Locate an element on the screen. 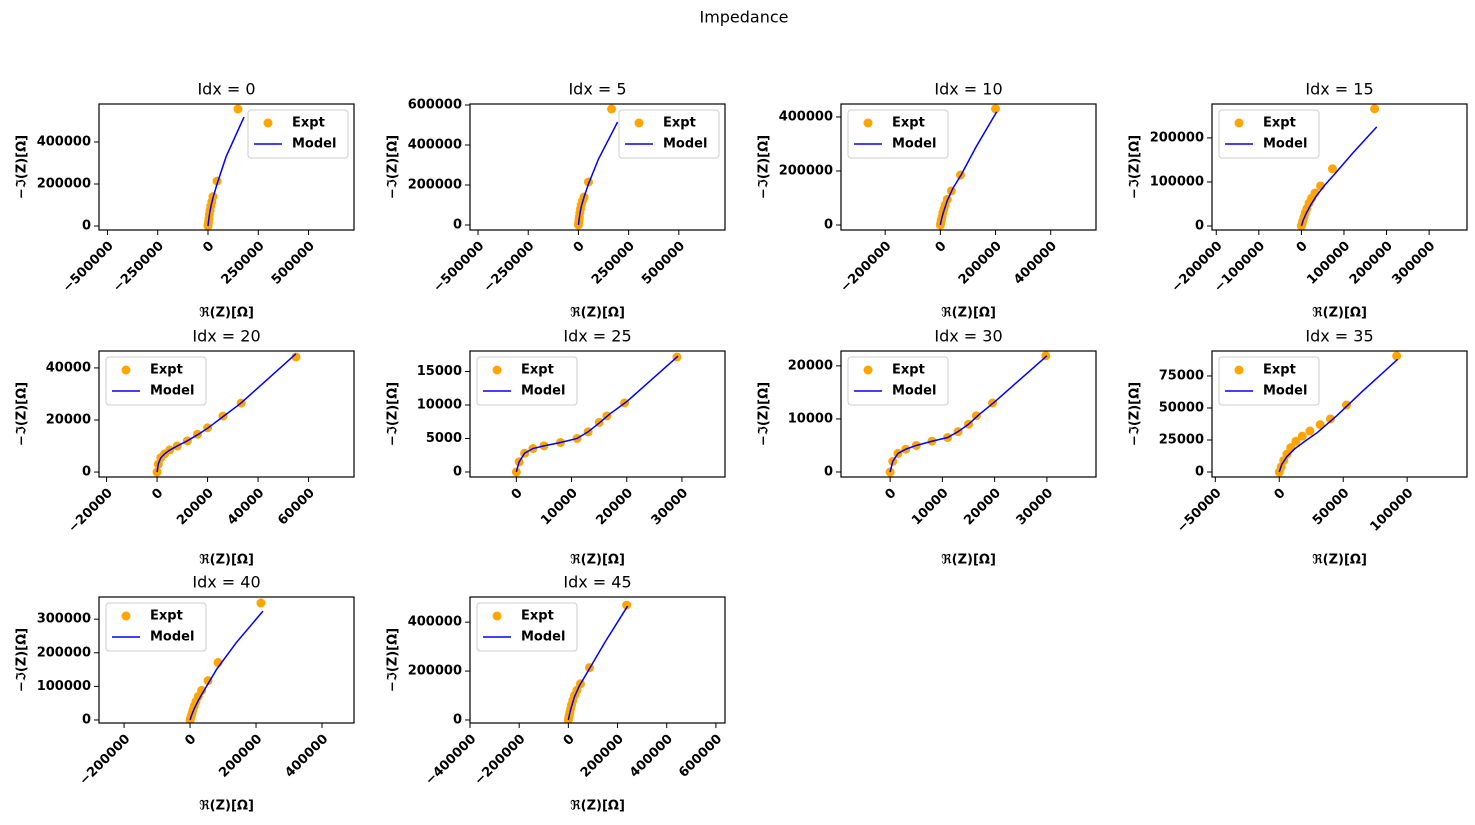 Image resolution: width=1475 pixels, height=825 pixels. x-tick-label: 500000 is located at coordinates (293, 263).